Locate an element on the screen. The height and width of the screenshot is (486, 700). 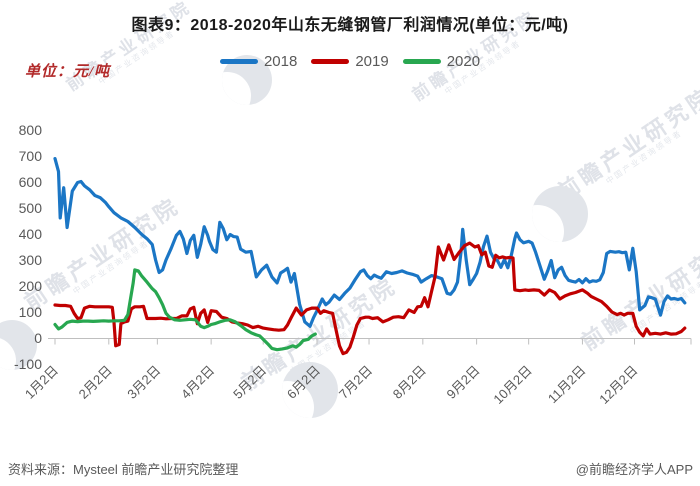
legend-label: 2020 is located at coordinates (463, 61).